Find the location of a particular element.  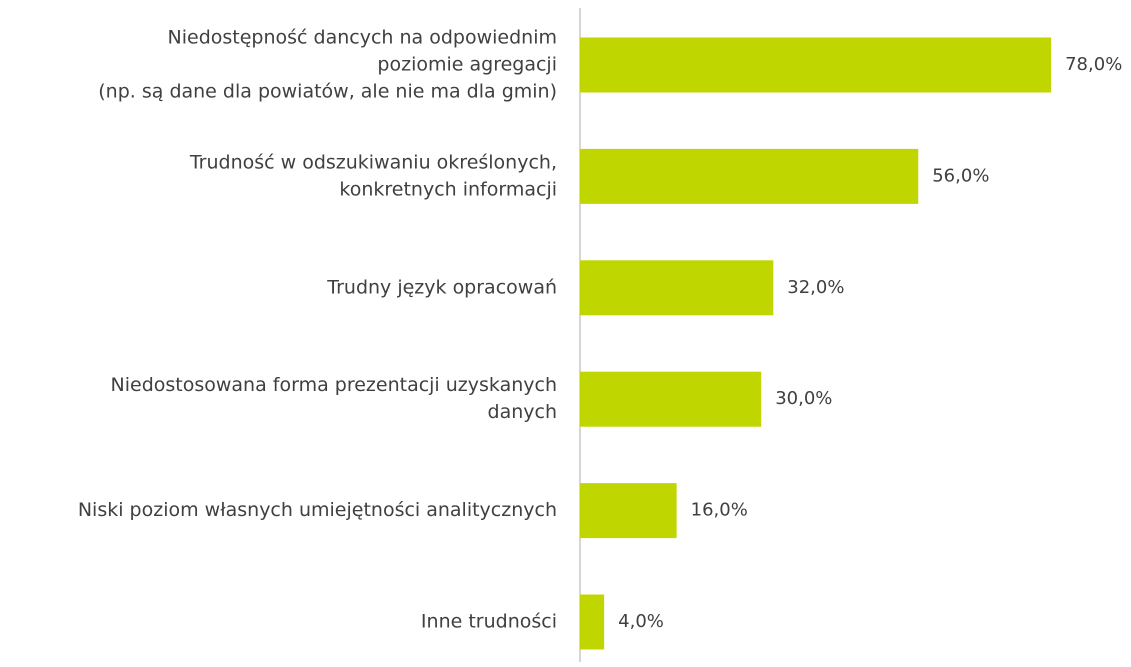

value-label: 4,0% is located at coordinates (641, 621).